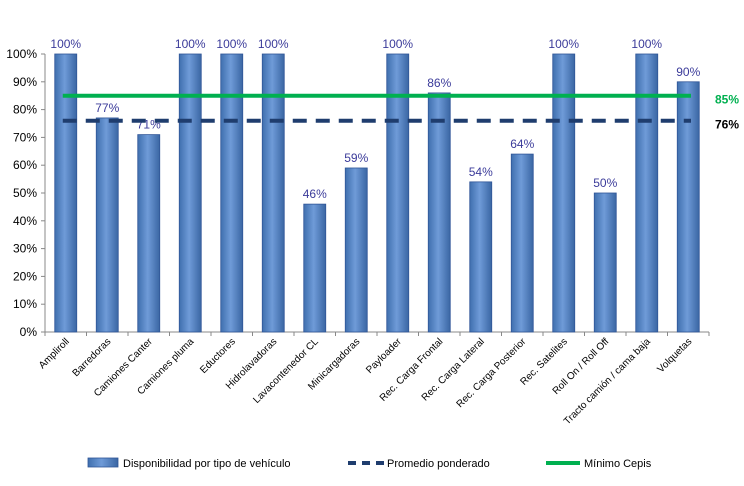 Image resolution: width=744 pixels, height=486 pixels. What do you see at coordinates (25, 276) in the screenshot?
I see `y-tick-label: 20%` at bounding box center [25, 276].